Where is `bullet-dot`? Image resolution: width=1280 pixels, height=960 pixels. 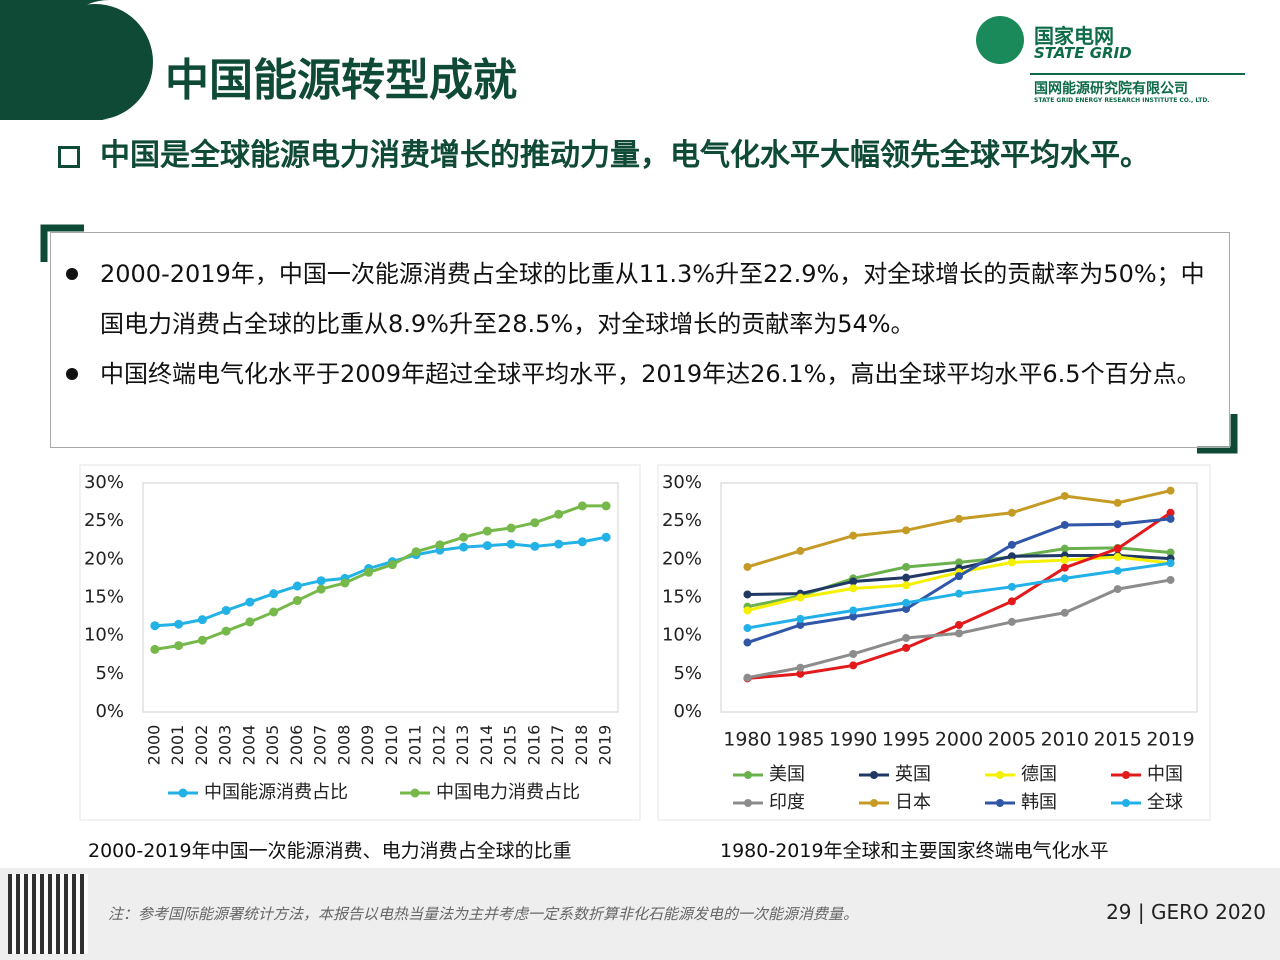 bullet-dot is located at coordinates (72, 374).